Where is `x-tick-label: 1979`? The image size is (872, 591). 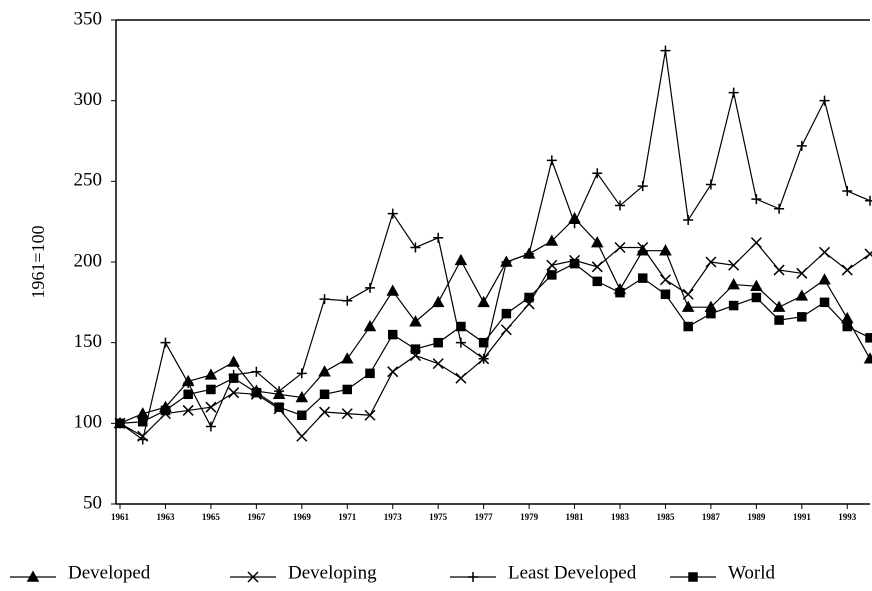
x-tick-label: 1979 is located at coordinates (529, 517).